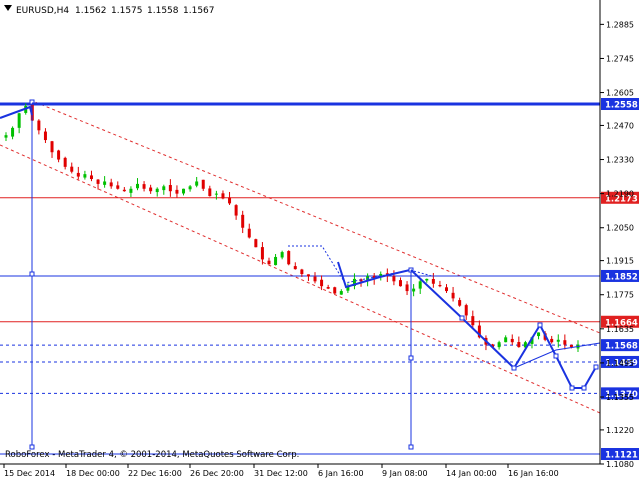 Image resolution: width=640 pixels, height=480 pixels. I want to click on price-tick-label: 1.2190, so click(620, 194).